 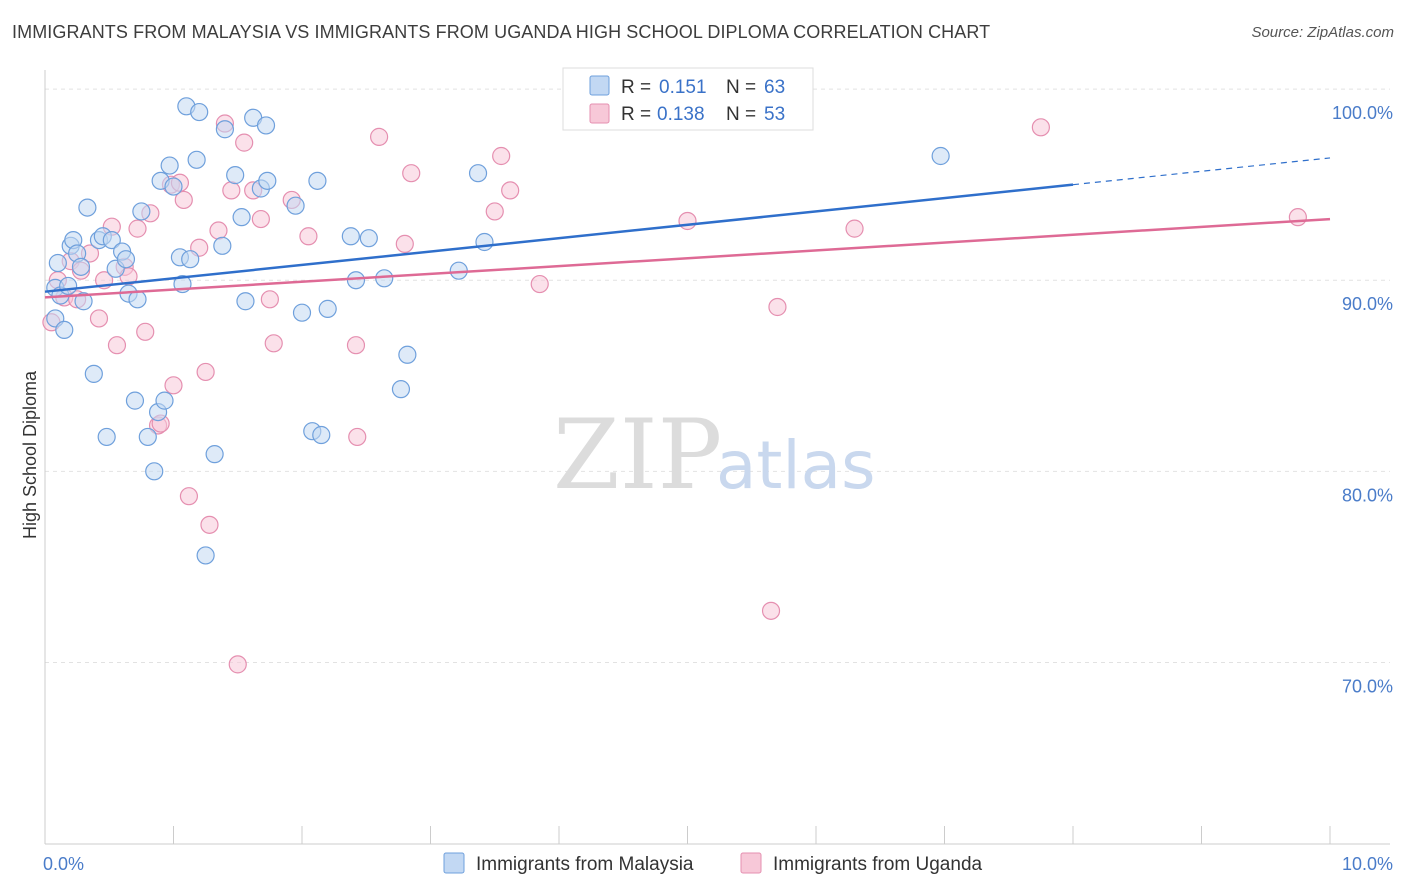 I want to click on legend-swatch-malaysia, so click(x=454, y=863).